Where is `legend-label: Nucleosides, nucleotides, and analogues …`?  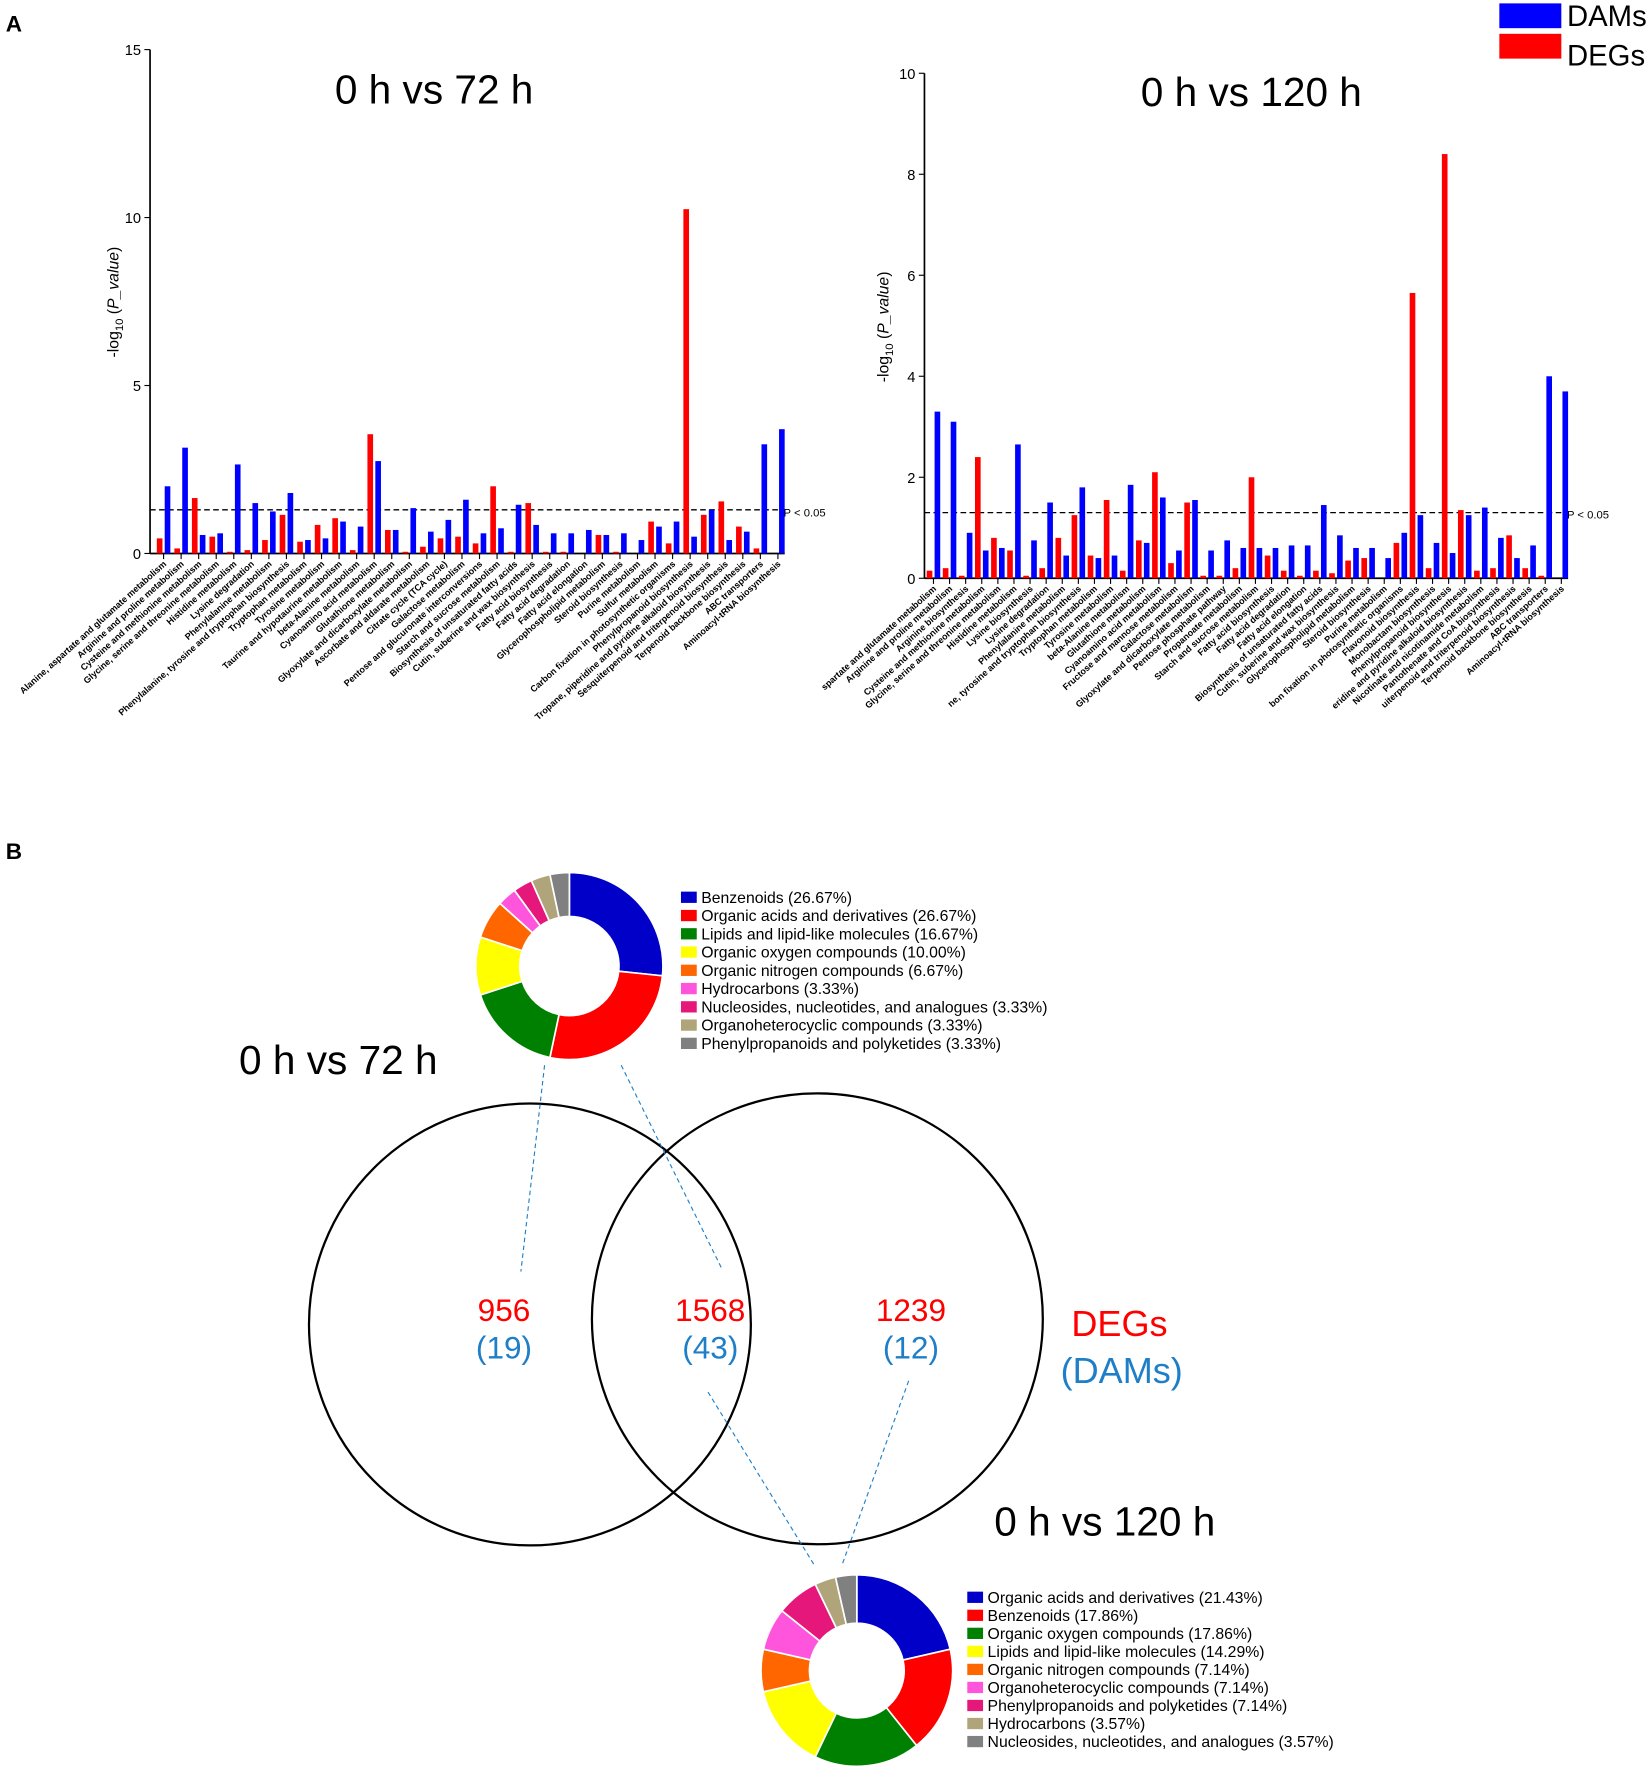
legend-label: Nucleosides, nucleotides, and analogues … is located at coordinates (874, 1007).